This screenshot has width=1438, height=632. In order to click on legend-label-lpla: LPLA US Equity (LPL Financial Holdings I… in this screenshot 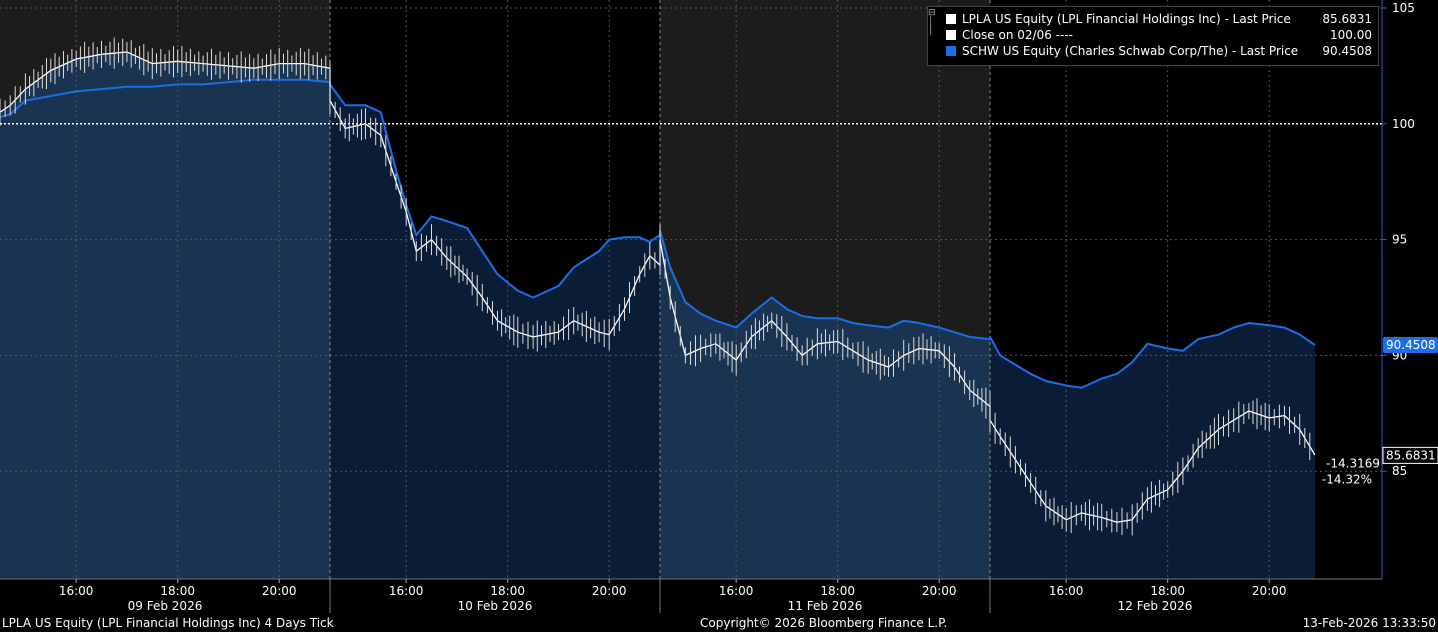, I will do `click(1126, 19)`.